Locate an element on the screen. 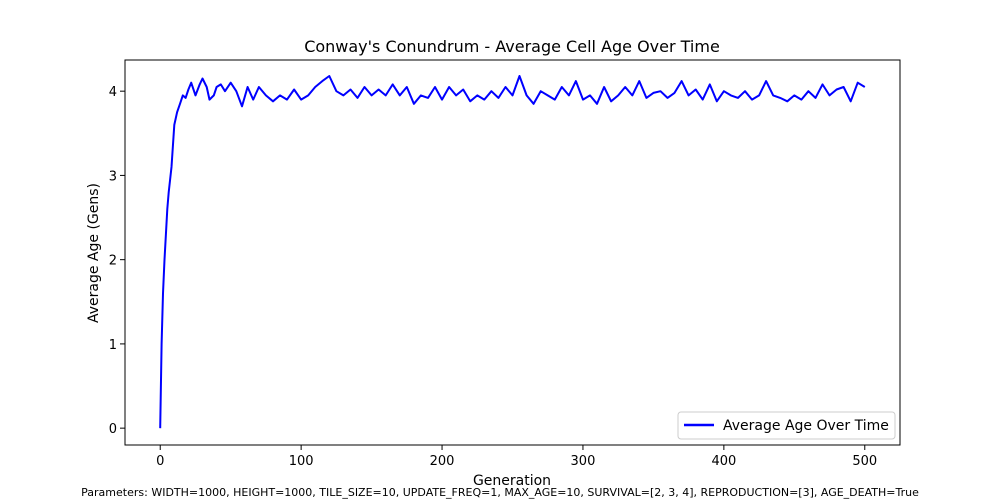 The width and height of the screenshot is (1000, 500). y-tick-label: 2 is located at coordinates (113, 261).